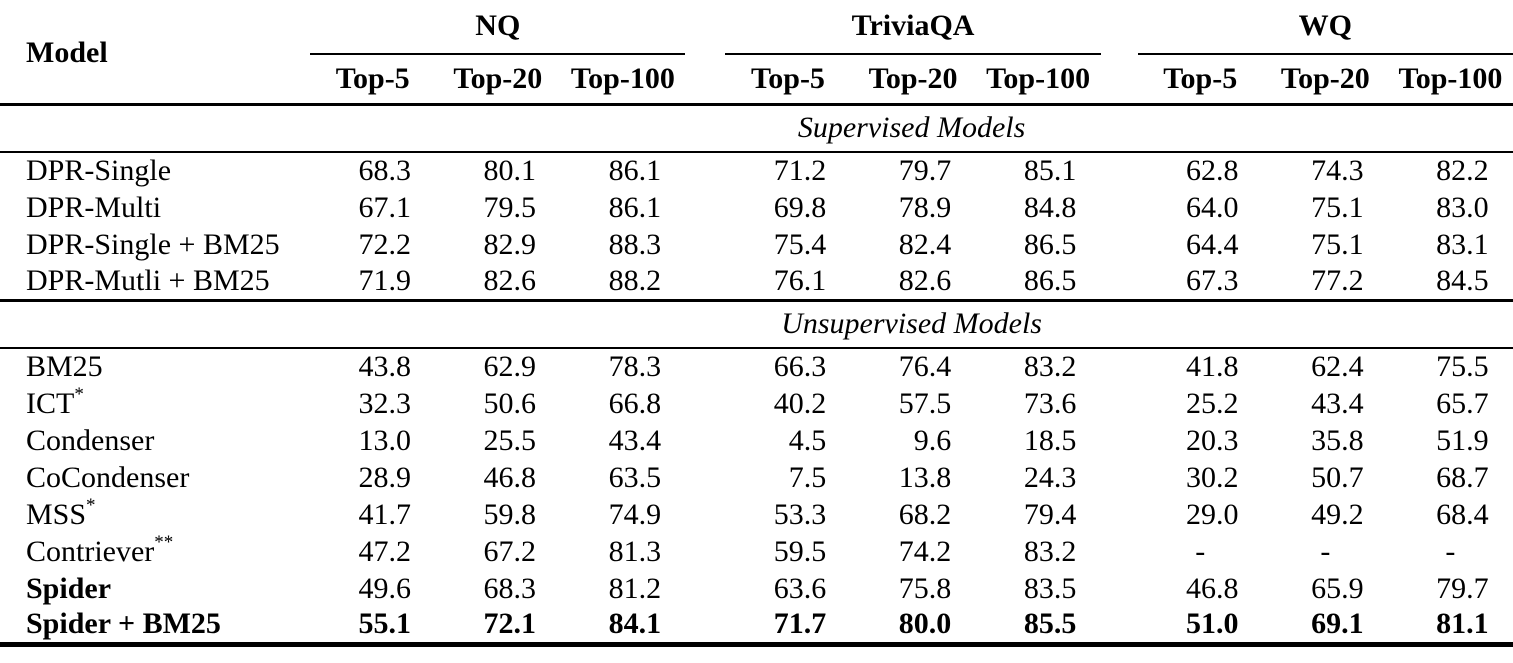 The image size is (1513, 663). Describe the element at coordinates (1325, 477) in the screenshot. I see `value-cell: 50.7` at that location.